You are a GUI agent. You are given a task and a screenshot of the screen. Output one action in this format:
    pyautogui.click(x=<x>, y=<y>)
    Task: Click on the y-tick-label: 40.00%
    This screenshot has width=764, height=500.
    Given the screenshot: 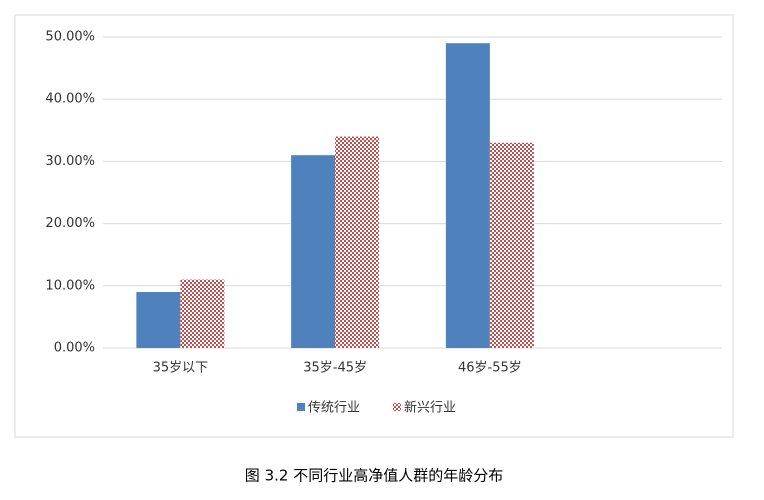 What is the action you would take?
    pyautogui.click(x=70, y=99)
    